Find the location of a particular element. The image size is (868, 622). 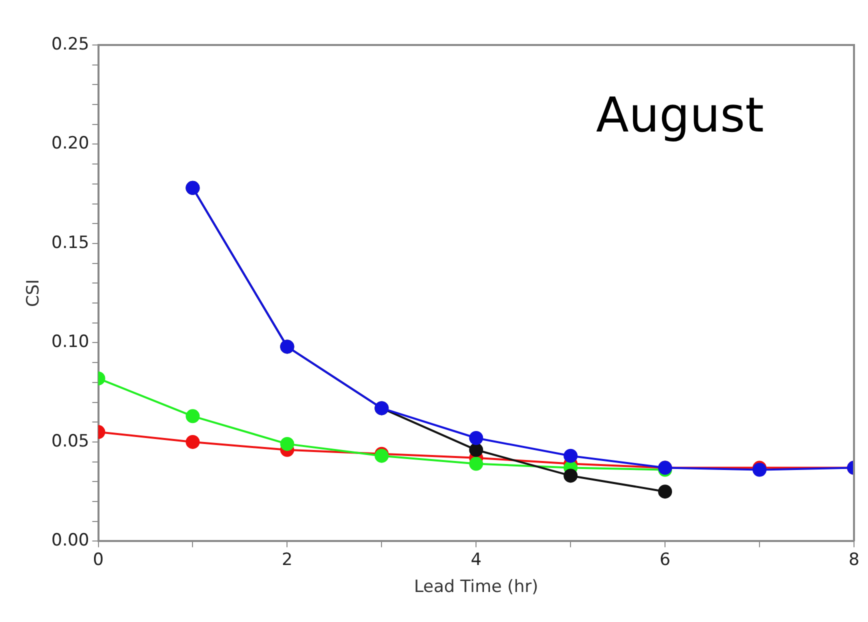

annotation: August is located at coordinates (680, 115).